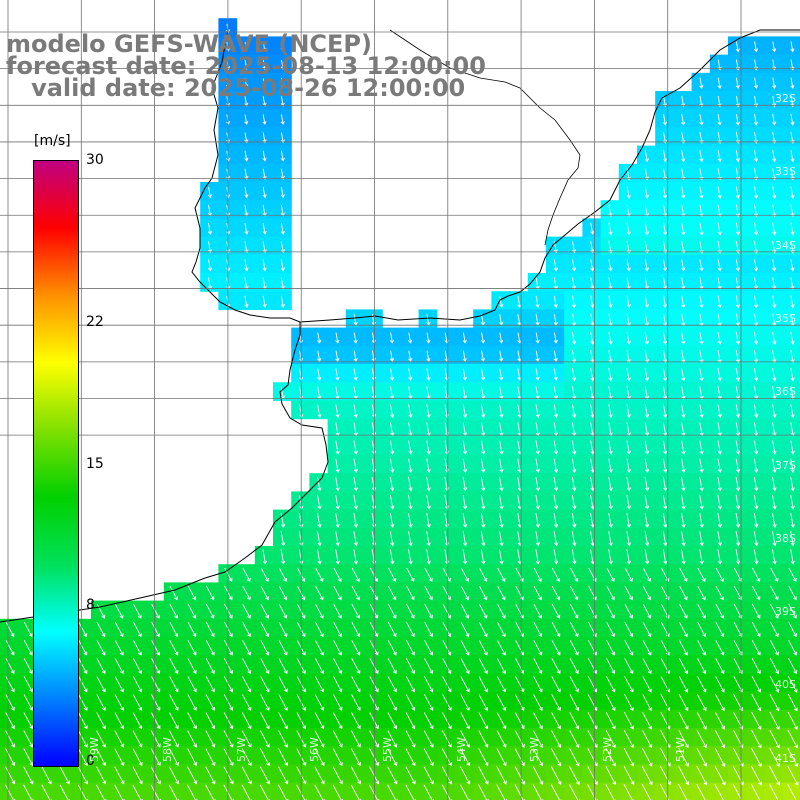 Image resolution: width=800 pixels, height=800 pixels. What do you see at coordinates (785, 538) in the screenshot?
I see `latitude-label: 38S` at bounding box center [785, 538].